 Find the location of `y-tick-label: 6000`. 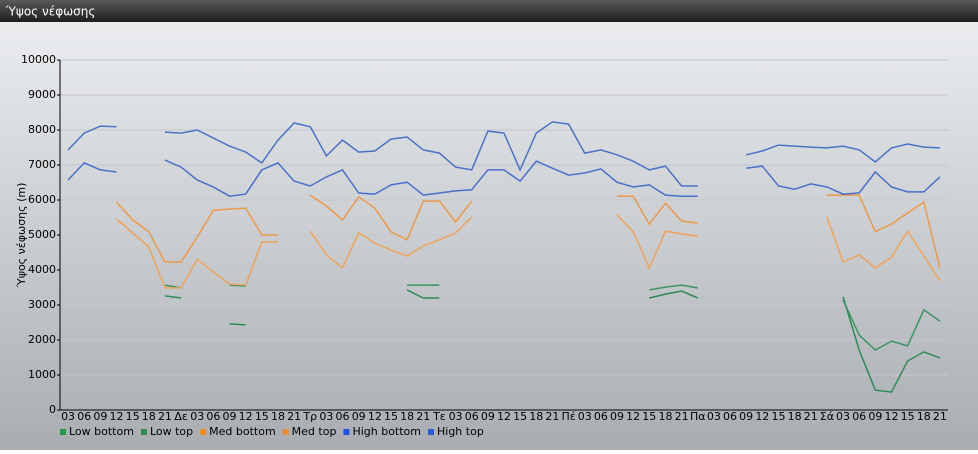

y-tick-label: 6000 is located at coordinates (42, 199).